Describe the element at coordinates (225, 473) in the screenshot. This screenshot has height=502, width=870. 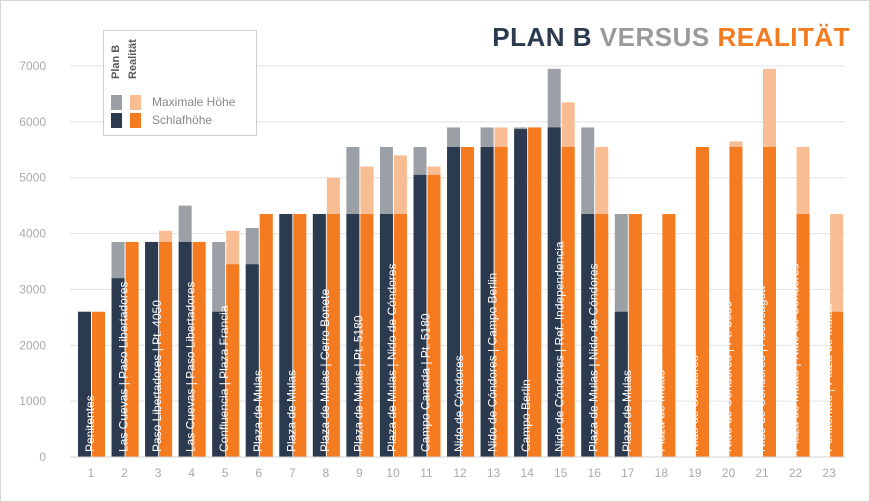
I see `x-tick-label: 5` at that location.